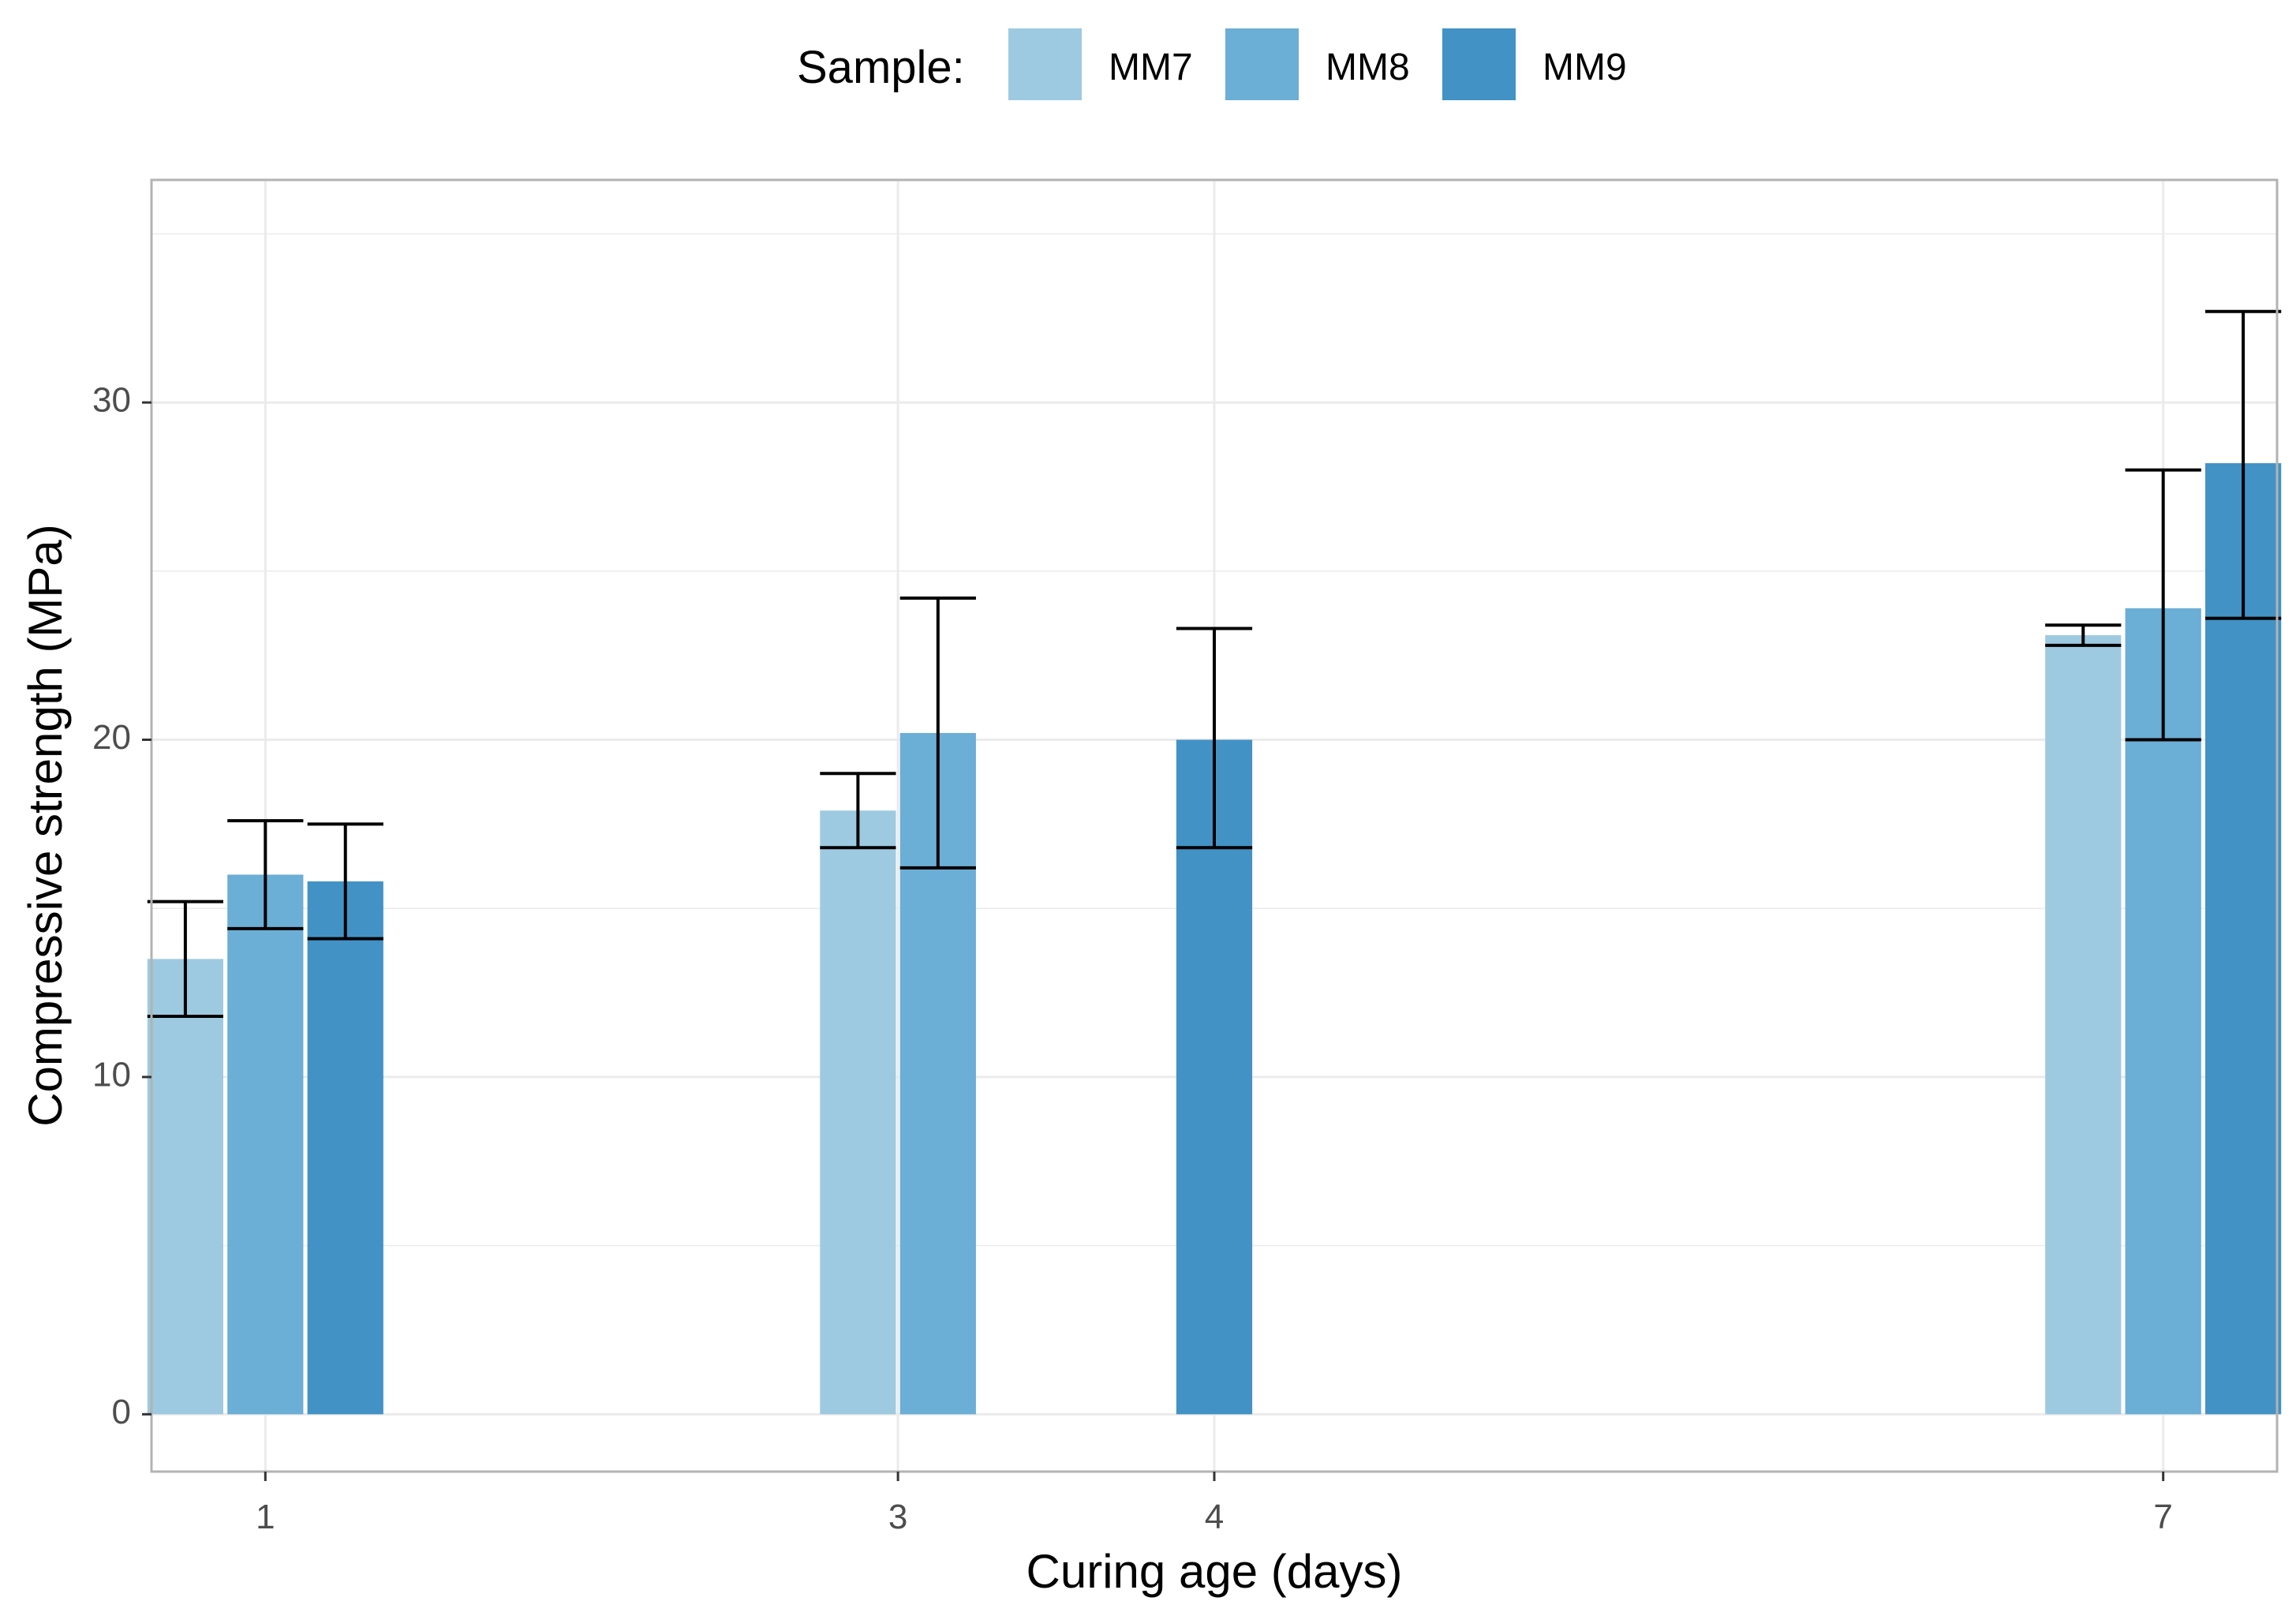 This screenshot has height=1616, width=2296. Describe the element at coordinates (265, 1517) in the screenshot. I see `x-tick-label: 1` at that location.